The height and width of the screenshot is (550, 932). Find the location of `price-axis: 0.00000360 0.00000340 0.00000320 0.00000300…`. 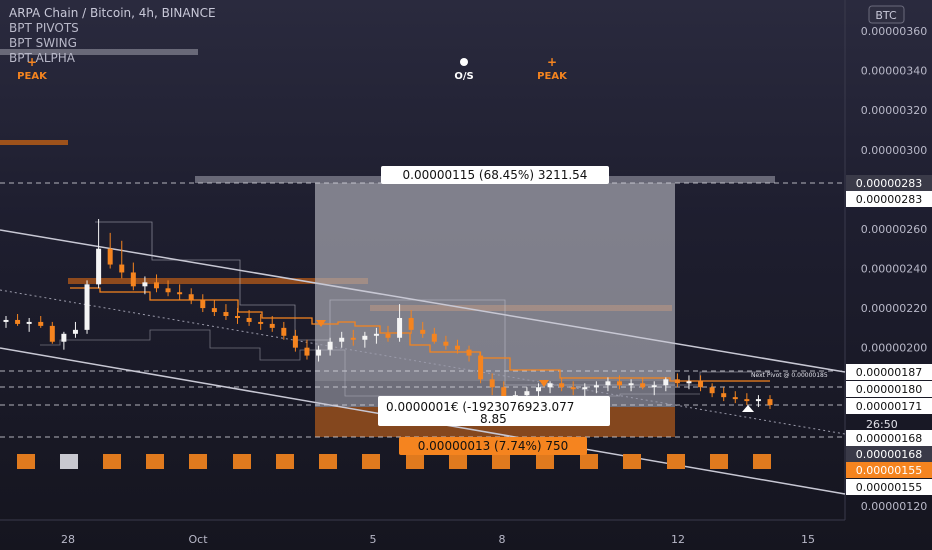

price-axis: 0.00000360 0.00000340 0.00000320 0.00000300… is located at coordinates (894, 269).